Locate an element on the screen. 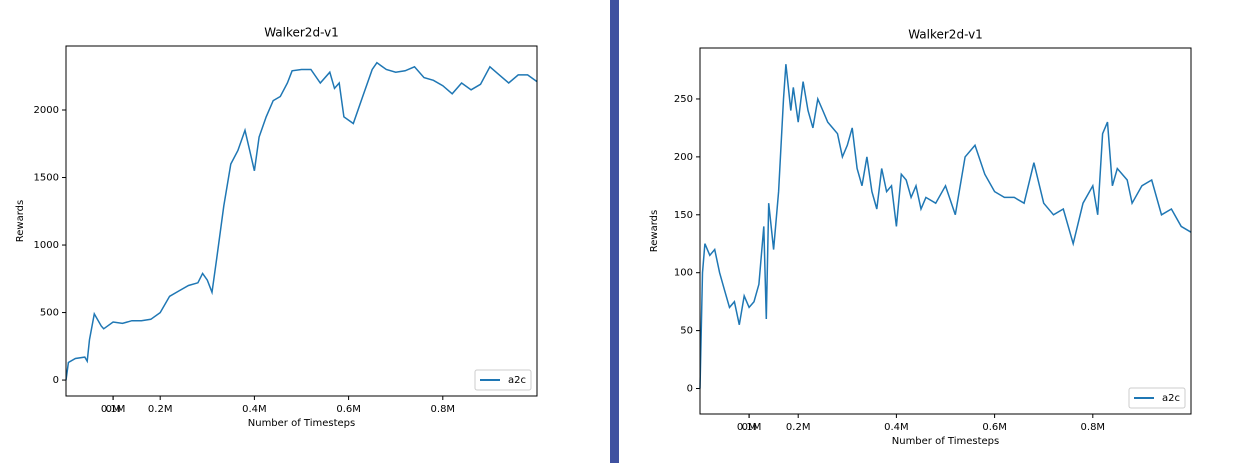  y-tick-label: 1000 is located at coordinates (46, 245).